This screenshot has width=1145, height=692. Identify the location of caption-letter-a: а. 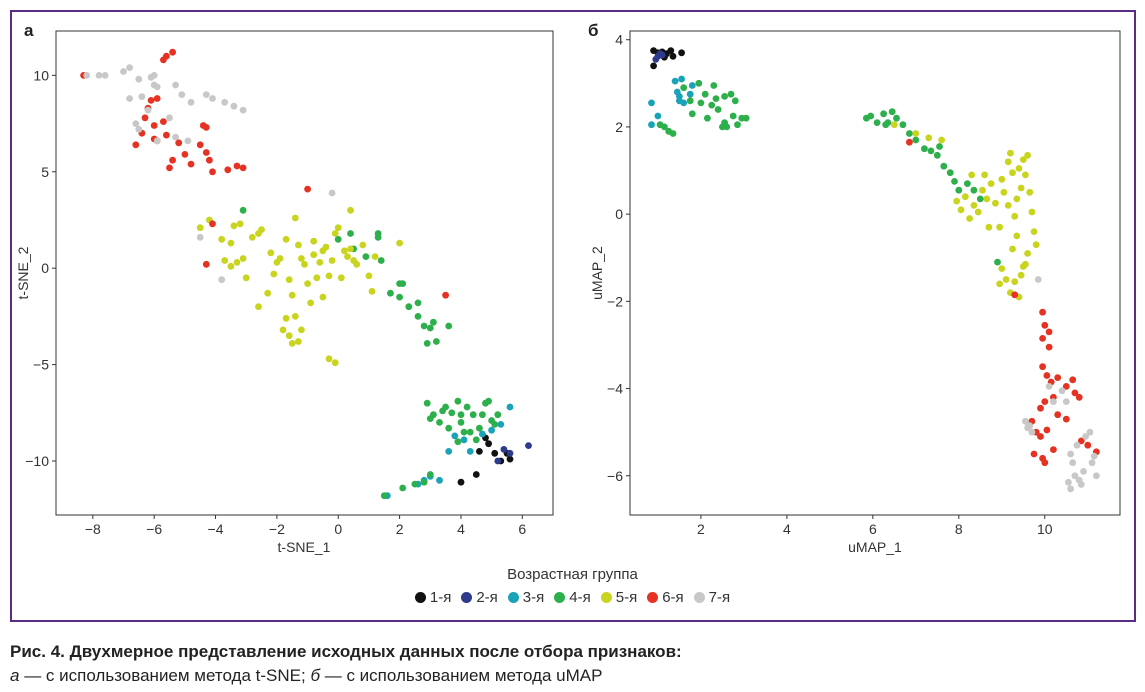
(15, 675).